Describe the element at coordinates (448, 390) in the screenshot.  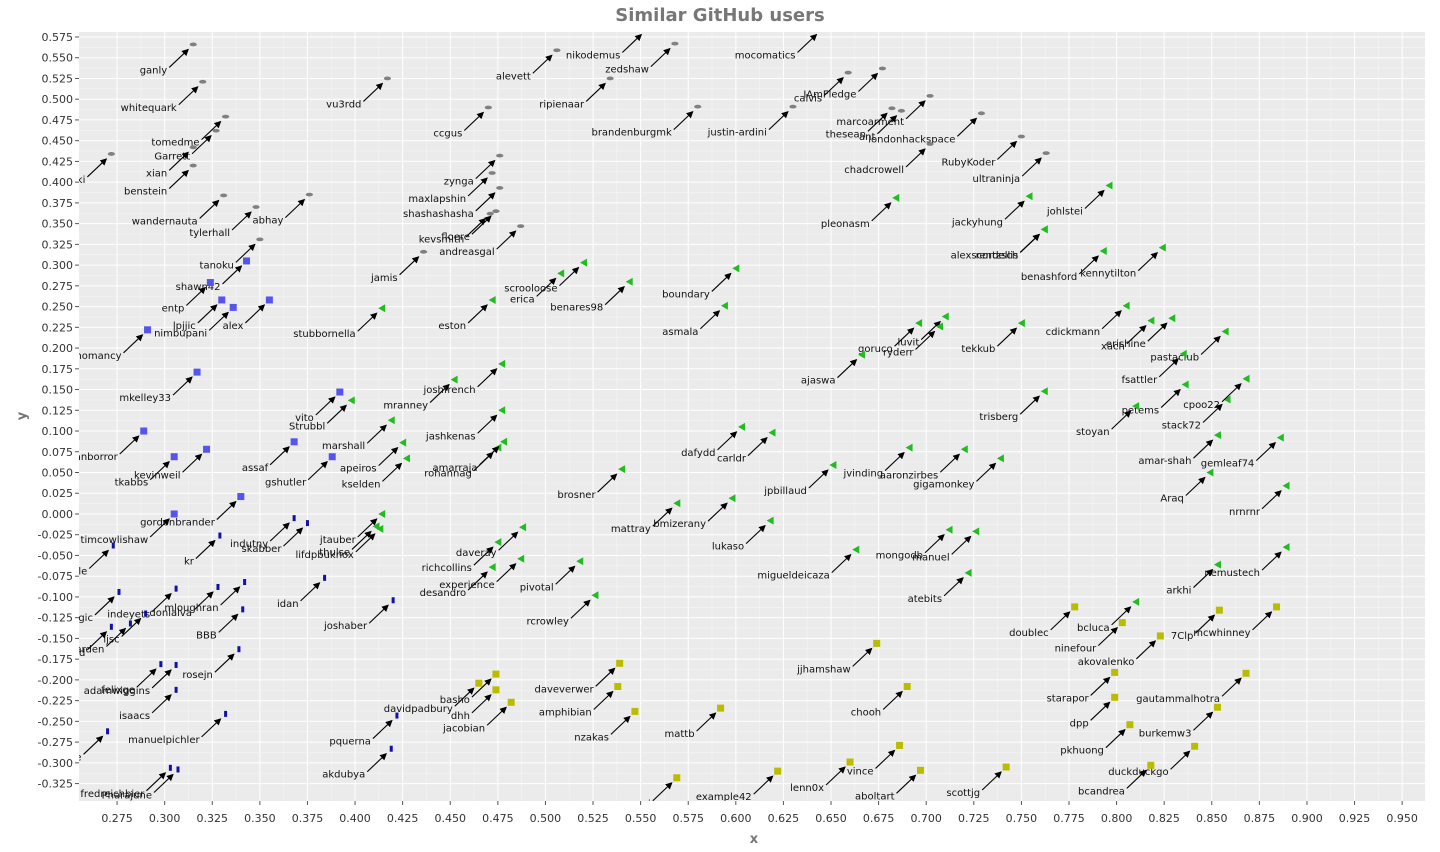
I see `point-label: joshfrench` at that location.